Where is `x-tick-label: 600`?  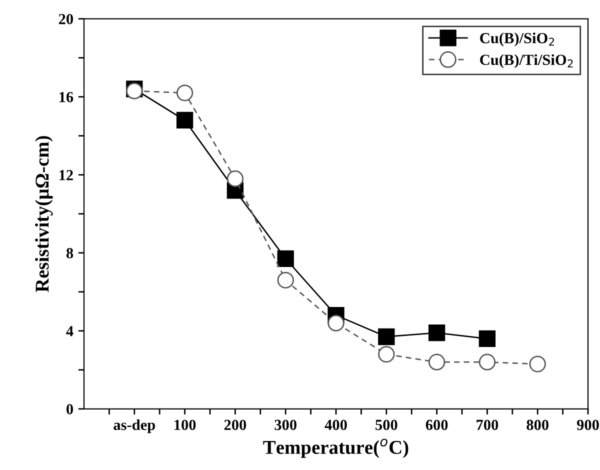 x-tick-label: 600 is located at coordinates (437, 425).